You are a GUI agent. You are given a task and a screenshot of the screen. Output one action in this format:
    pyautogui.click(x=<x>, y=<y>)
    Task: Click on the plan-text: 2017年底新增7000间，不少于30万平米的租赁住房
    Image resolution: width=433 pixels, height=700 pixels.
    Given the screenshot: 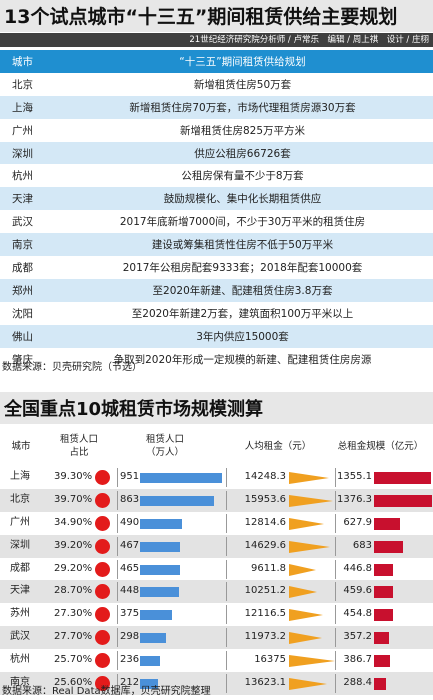 What is the action you would take?
    pyautogui.click(x=242, y=222)
    